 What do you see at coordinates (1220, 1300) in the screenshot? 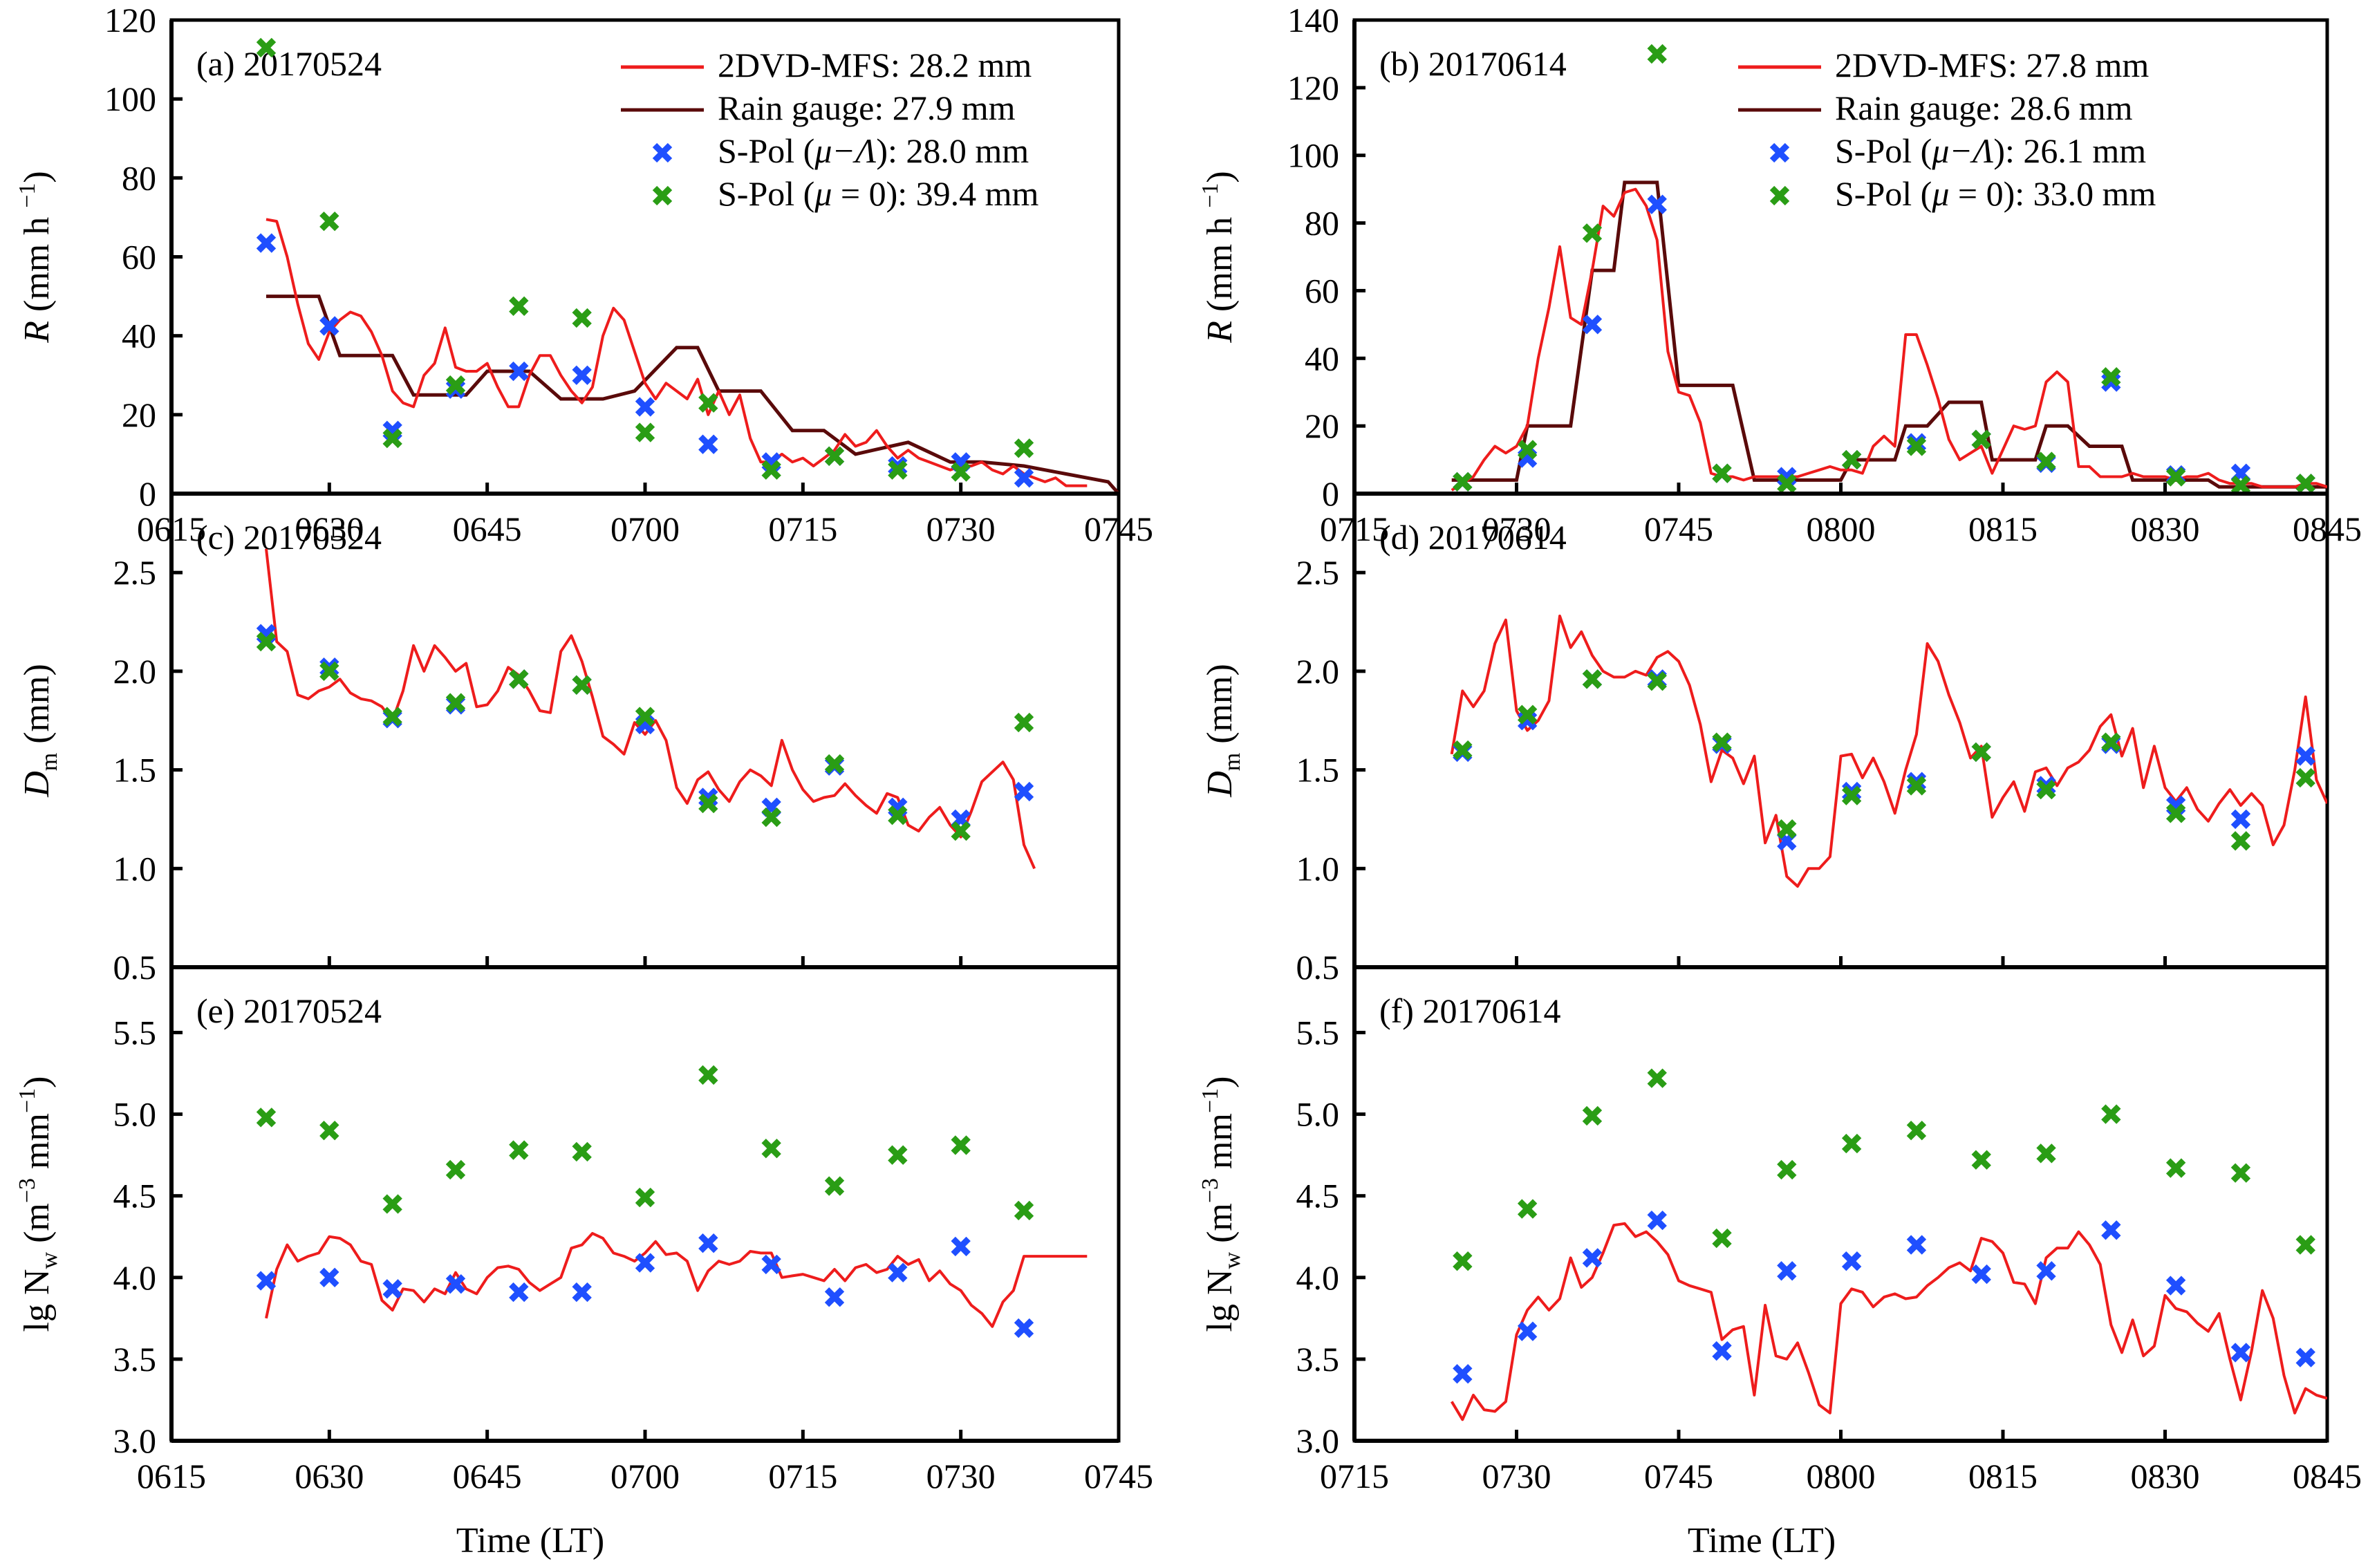
I see `y-title-symbol: lg N` at bounding box center [1220, 1300].